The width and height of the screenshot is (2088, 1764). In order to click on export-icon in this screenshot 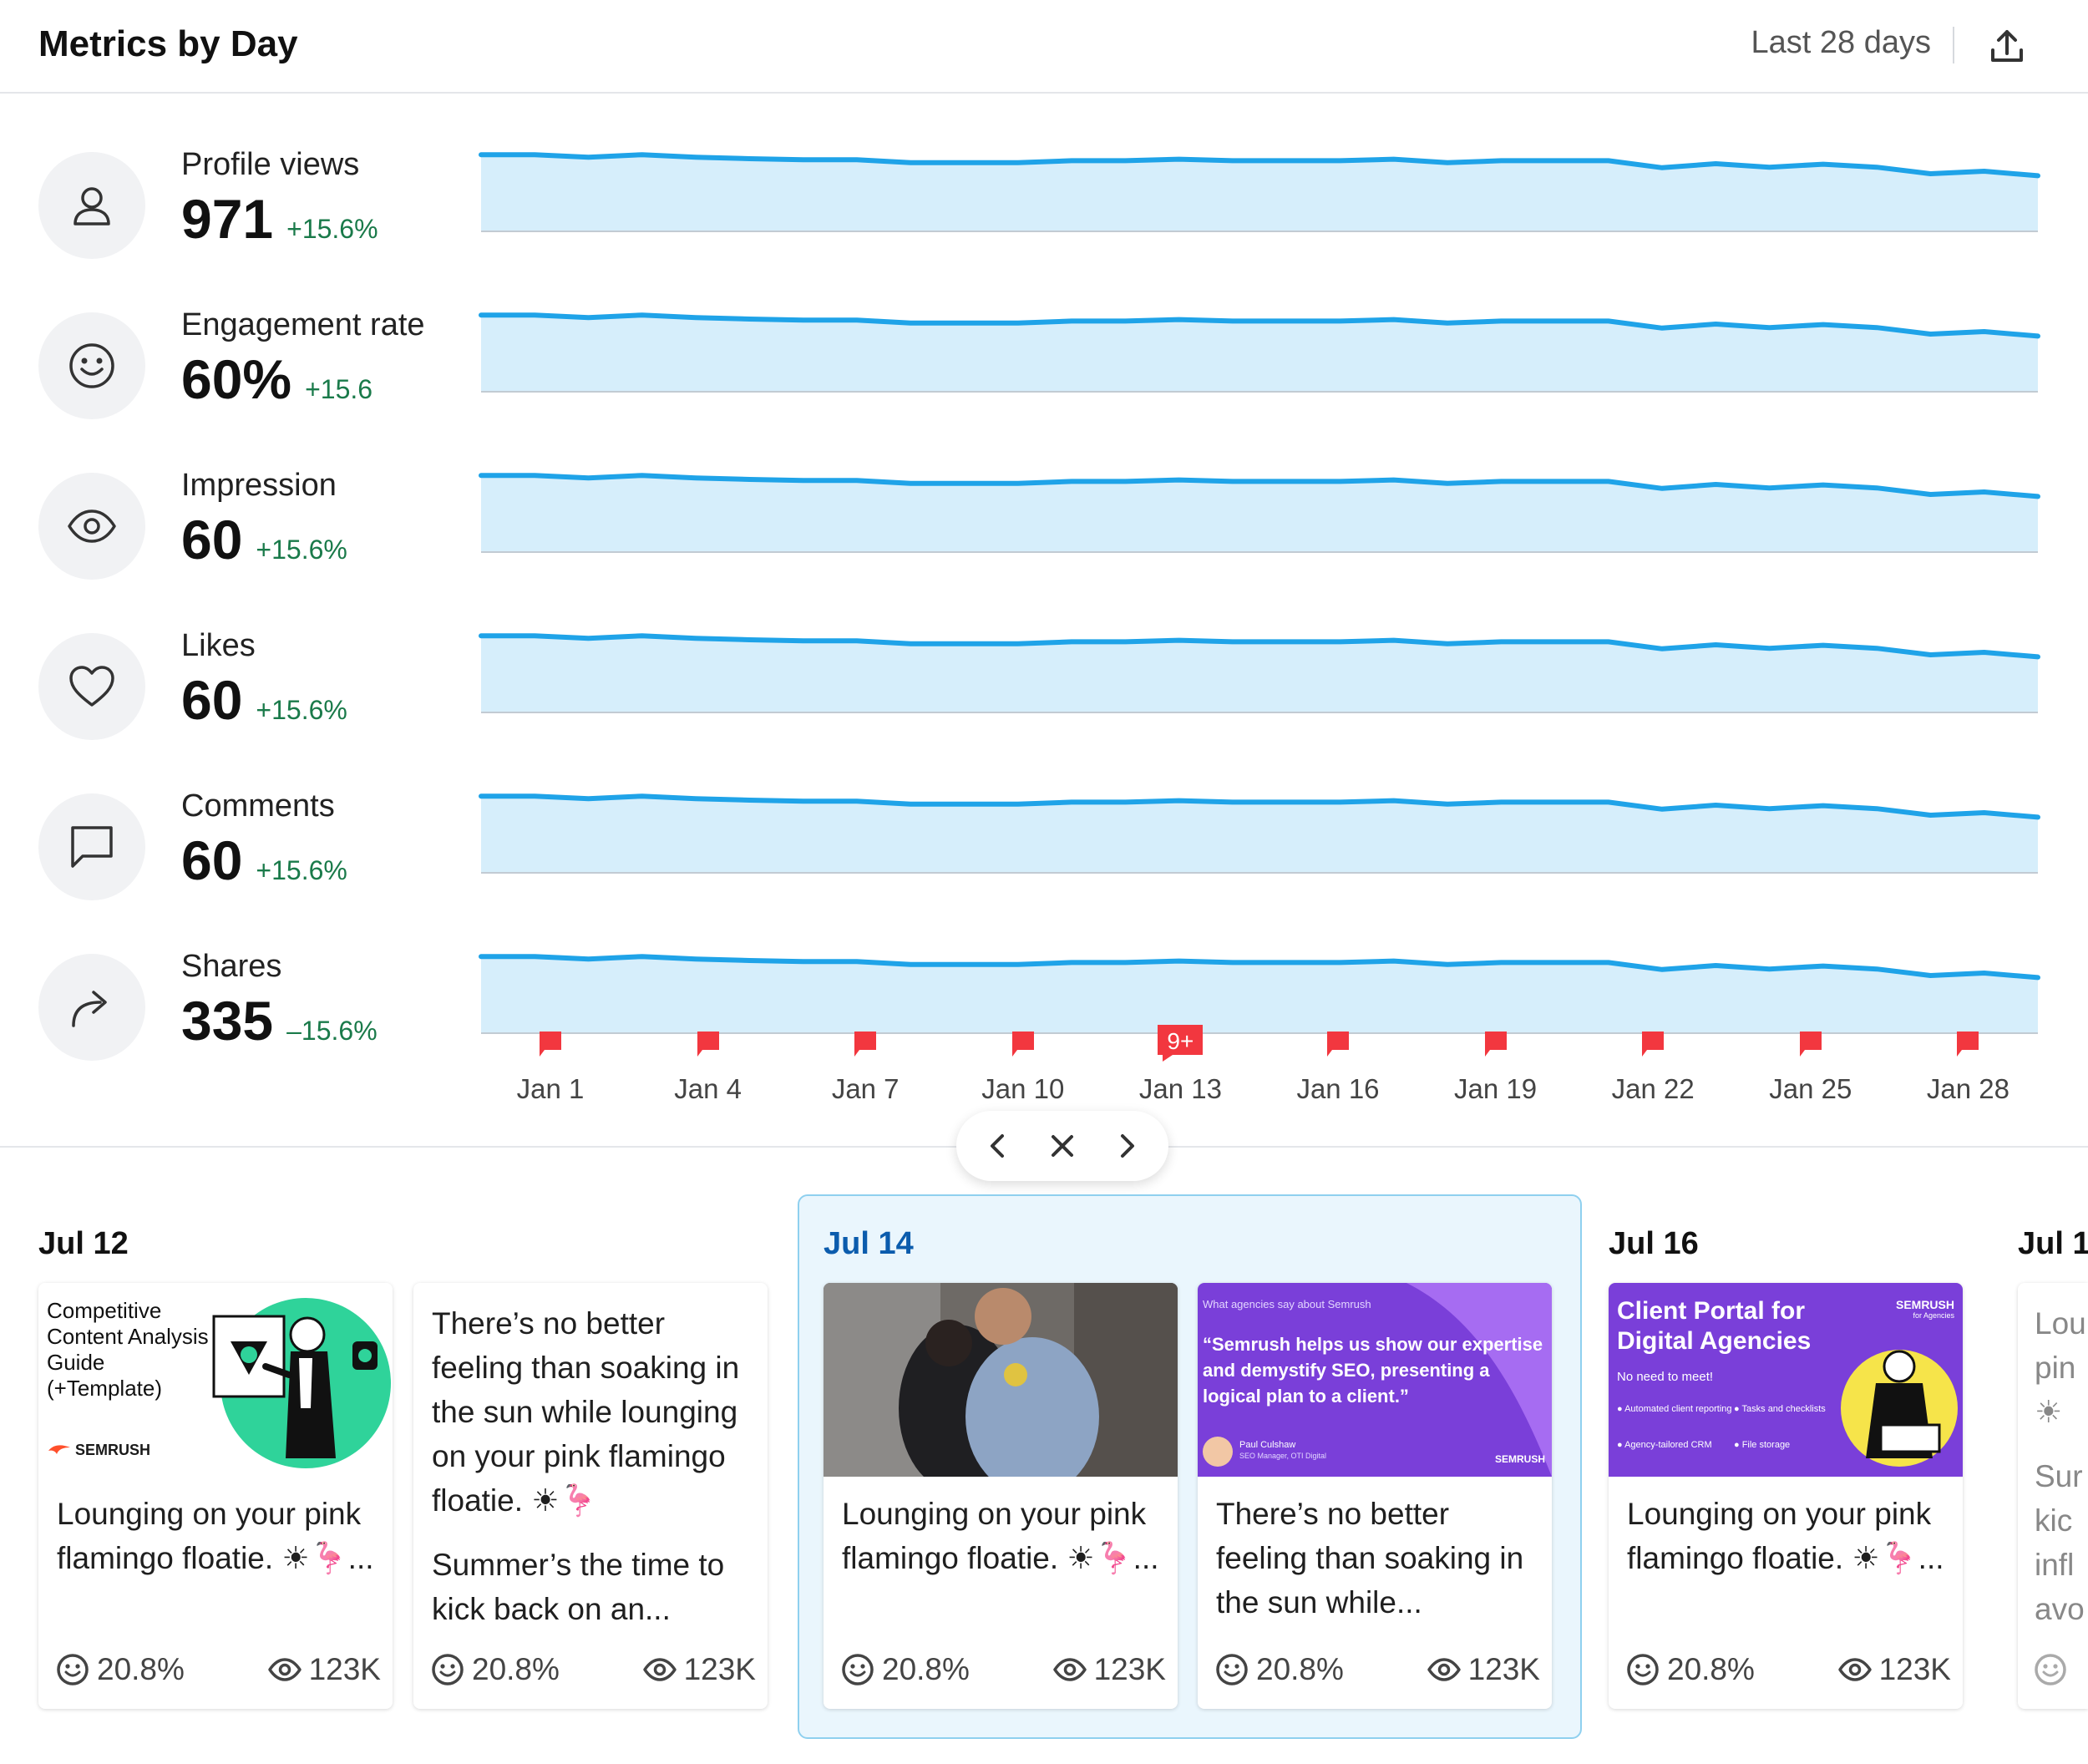, I will do `click(2007, 46)`.